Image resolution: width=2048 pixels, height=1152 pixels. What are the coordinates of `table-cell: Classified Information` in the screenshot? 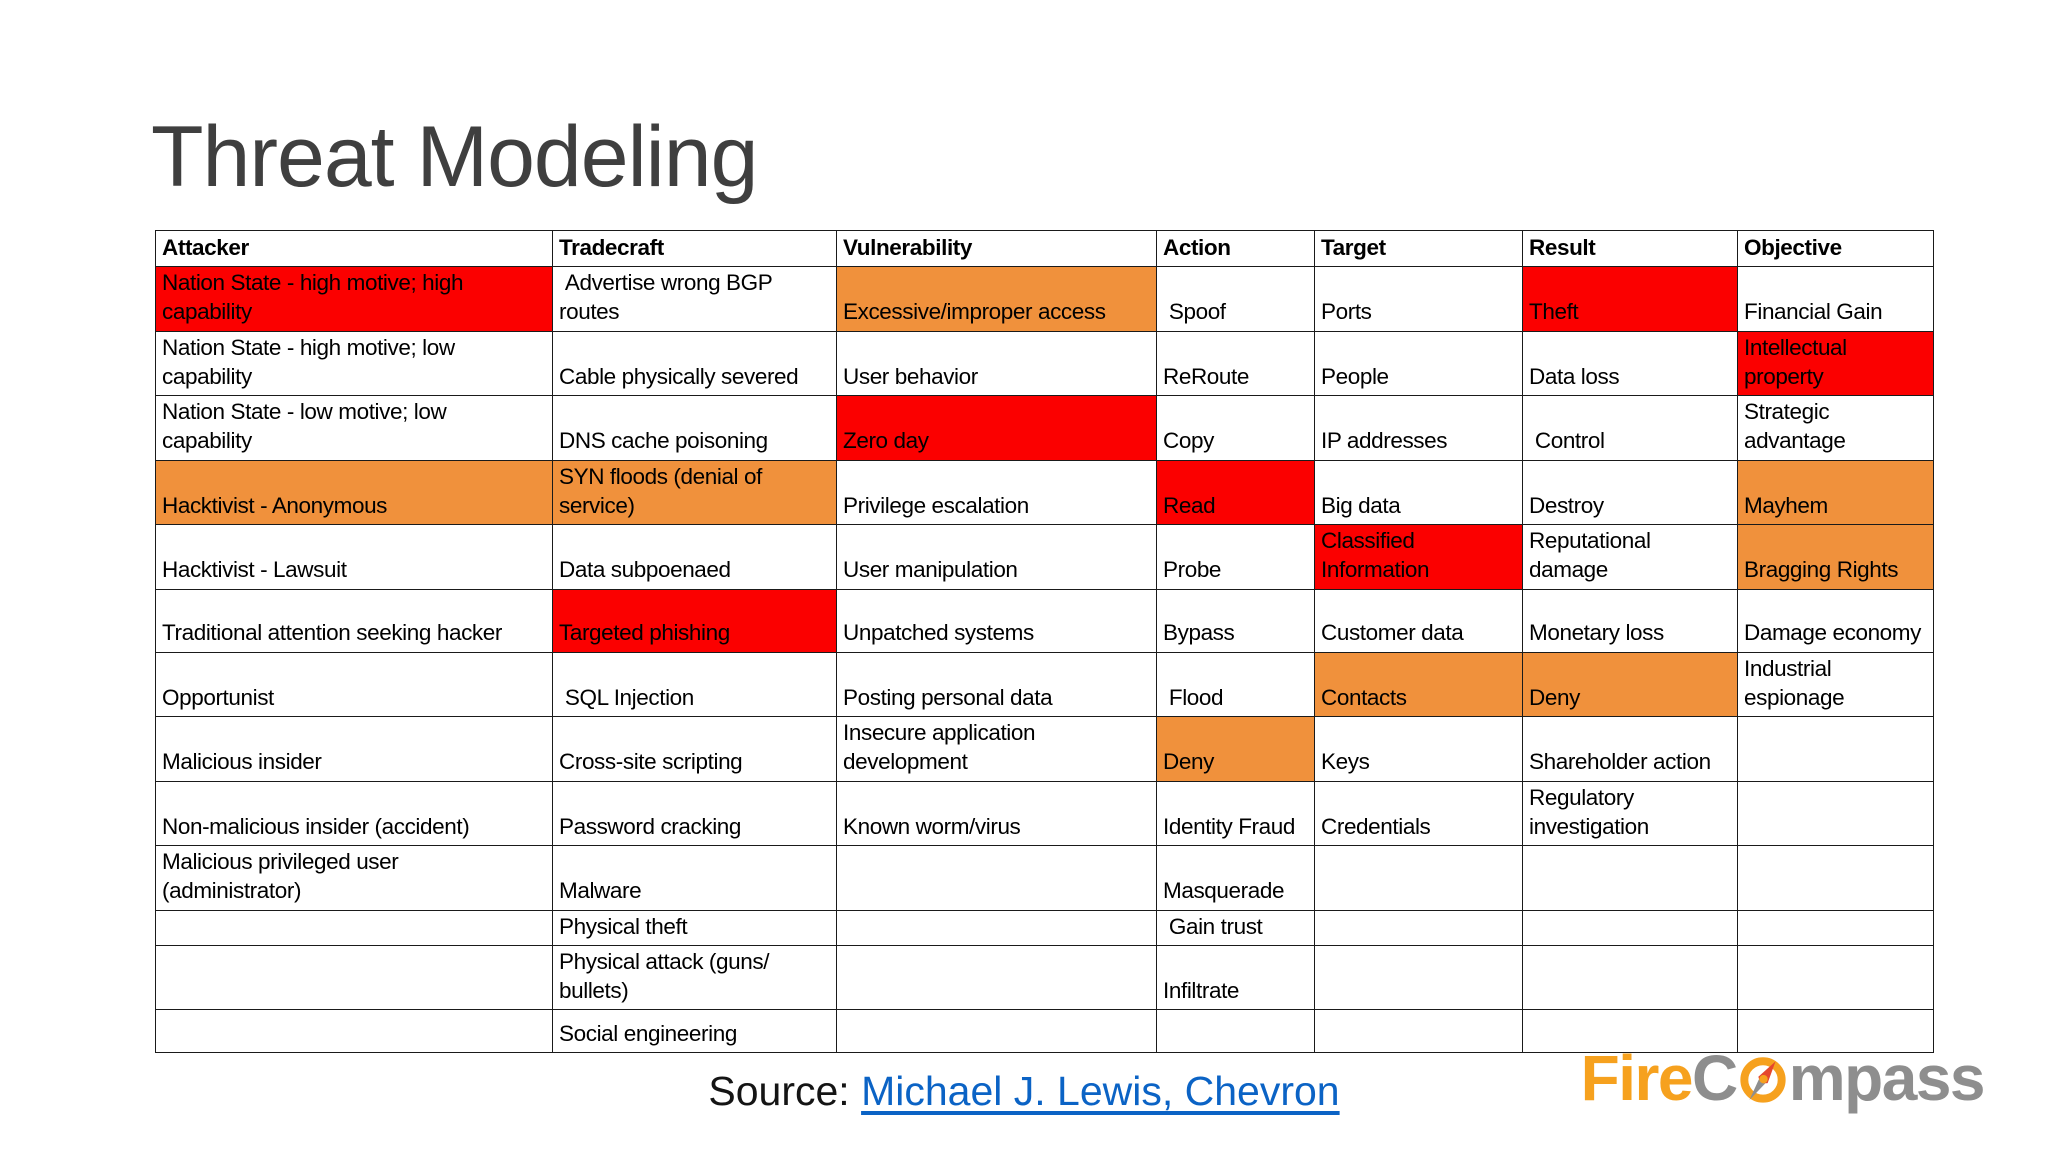 It's located at (1418, 557).